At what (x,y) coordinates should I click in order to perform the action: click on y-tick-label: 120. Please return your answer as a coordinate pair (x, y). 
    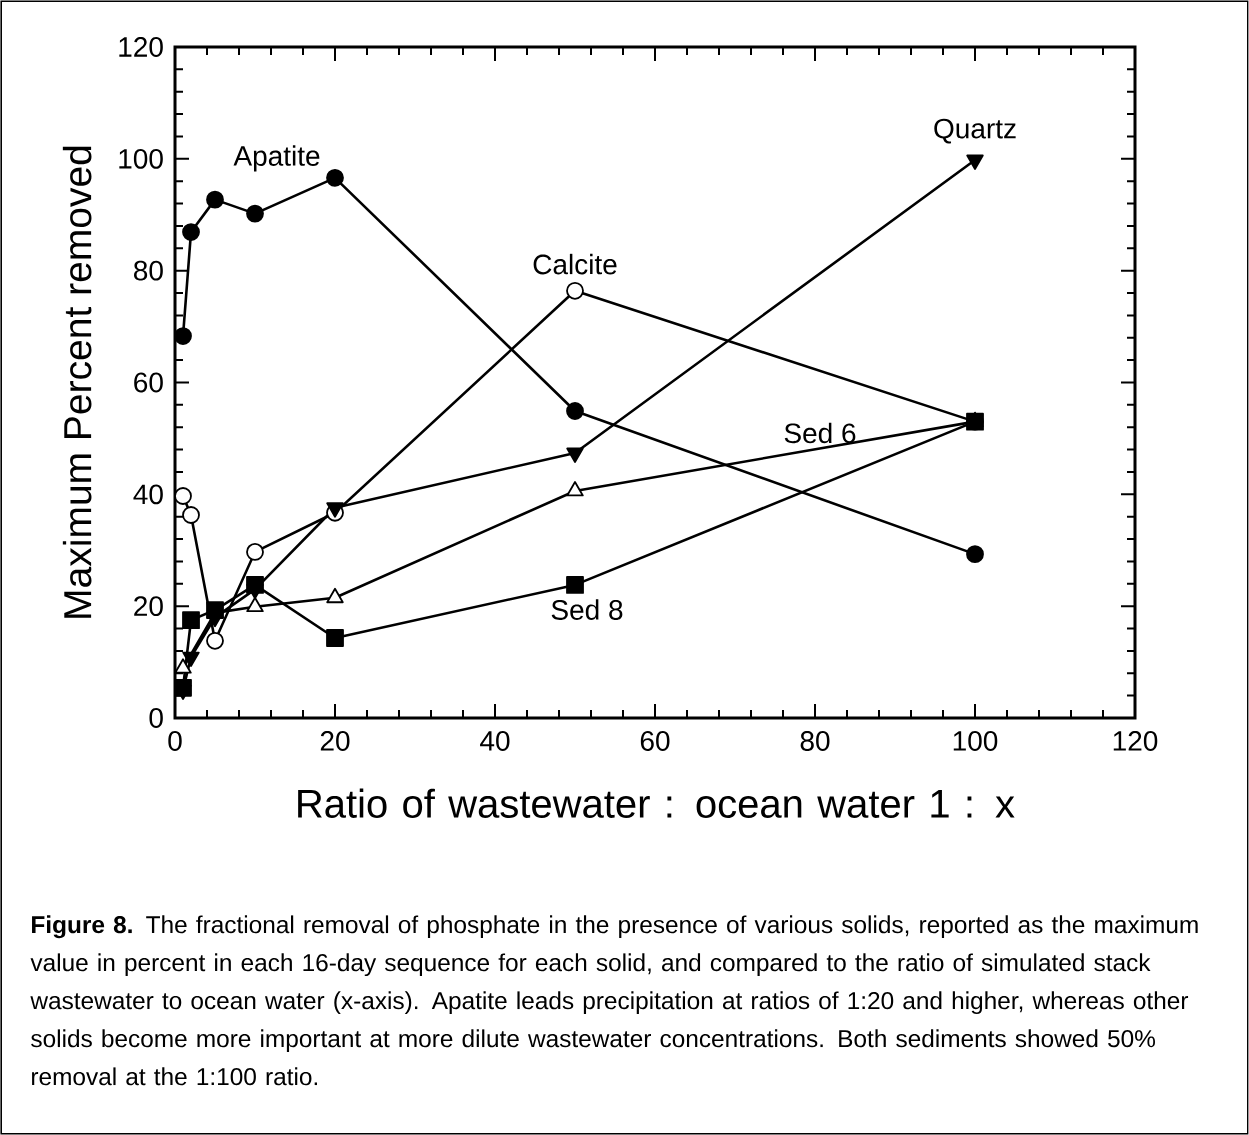
    Looking at the image, I should click on (141, 47).